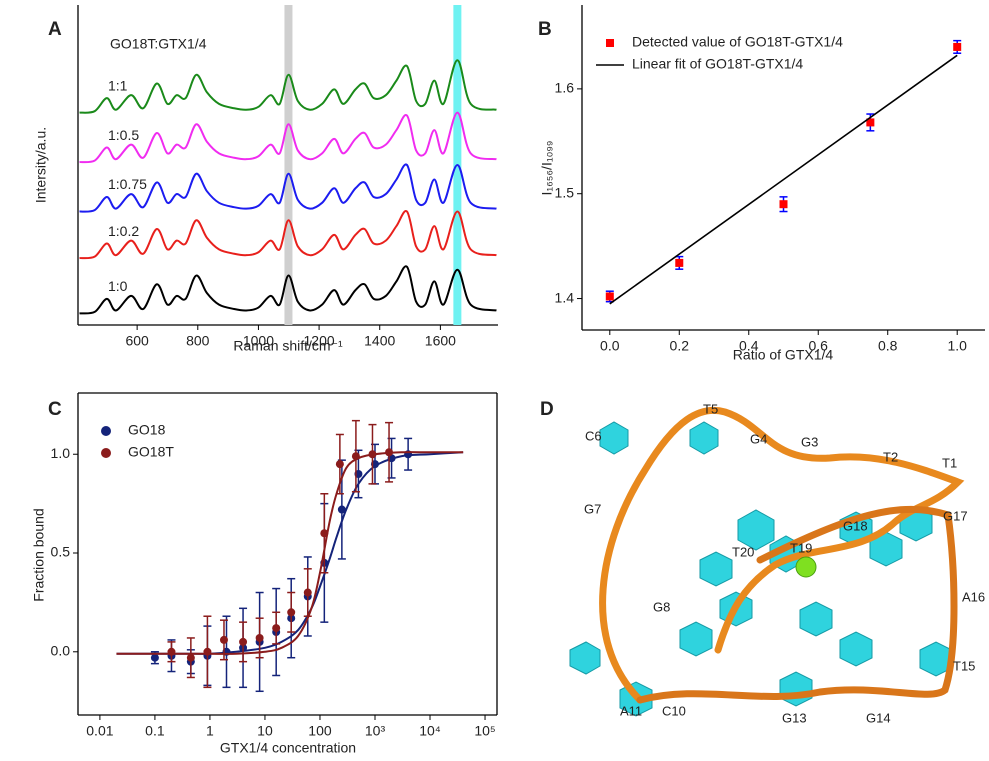 This screenshot has width=989, height=761. What do you see at coordinates (809, 441) in the screenshot?
I see `base-label: G3` at bounding box center [809, 441].